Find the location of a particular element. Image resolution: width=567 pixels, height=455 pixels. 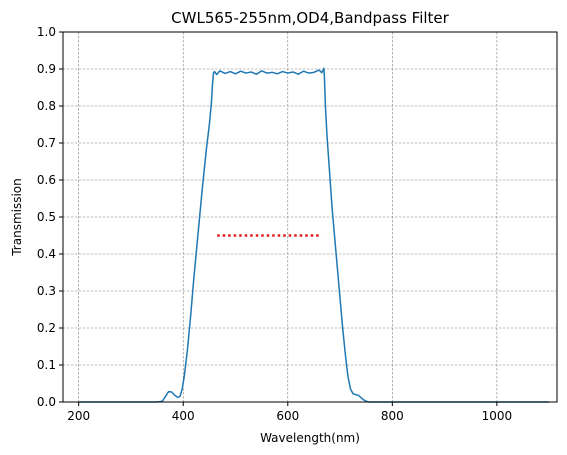

y-tick-label: 0.5 is located at coordinates (46, 217).